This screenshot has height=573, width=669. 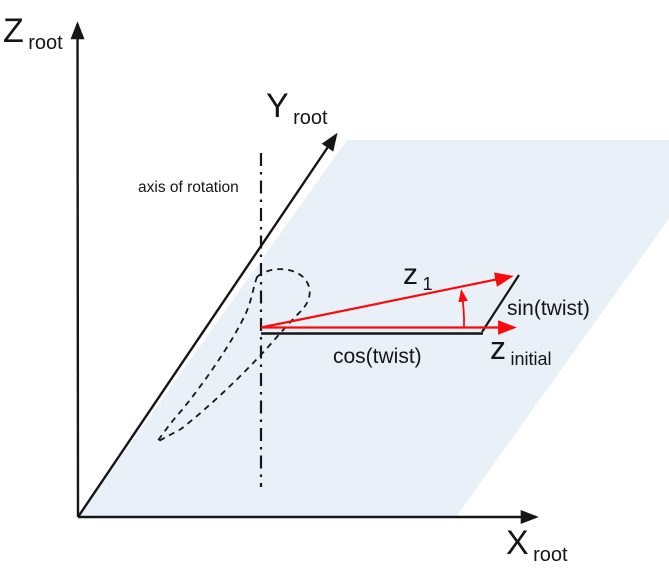 I want to click on z1-label: z 1, so click(x=417, y=276).